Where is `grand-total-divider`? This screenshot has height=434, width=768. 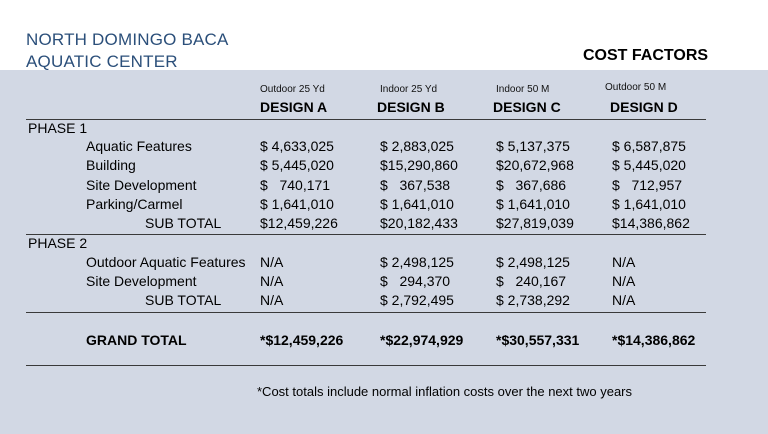 grand-total-divider is located at coordinates (366, 312).